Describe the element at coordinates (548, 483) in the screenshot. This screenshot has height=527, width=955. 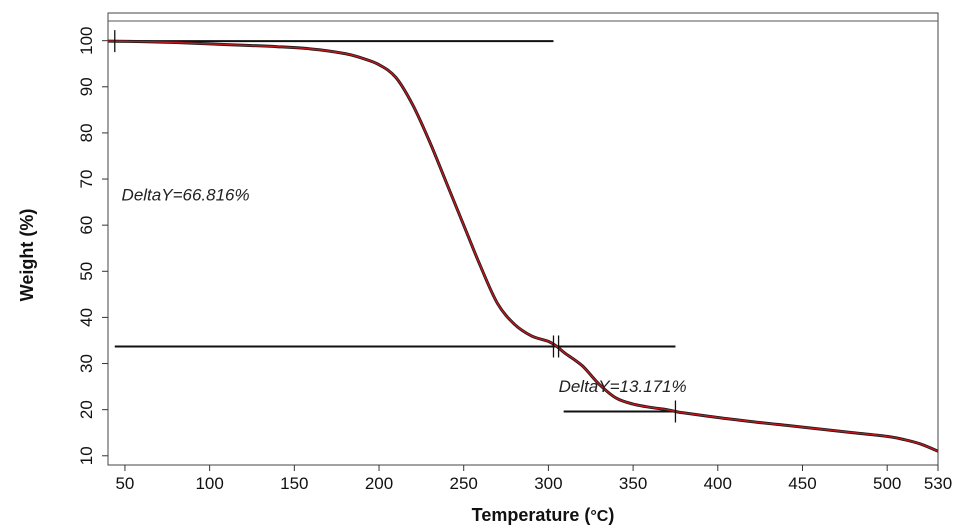
I see `x-tick-label: 300` at that location.